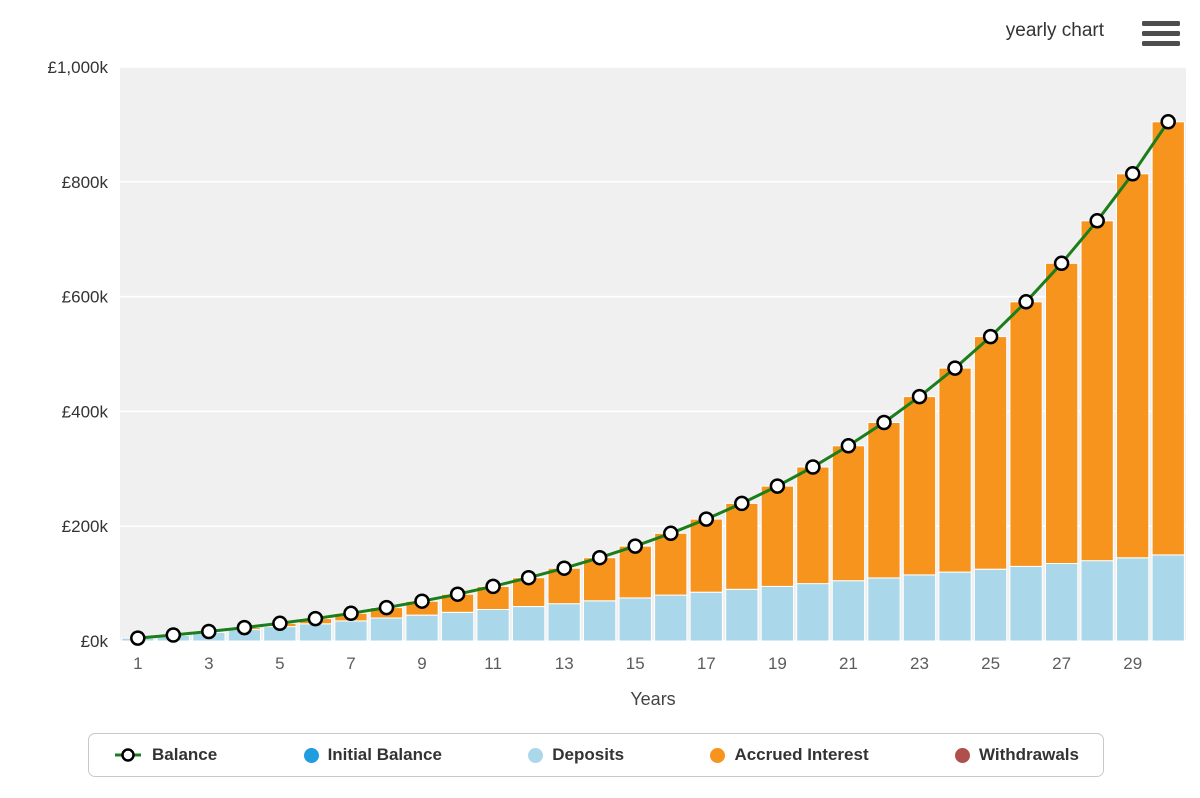 Image resolution: width=1200 pixels, height=798 pixels. Describe the element at coordinates (137, 663) in the screenshot. I see `x-axis-tick-label: 1` at that location.